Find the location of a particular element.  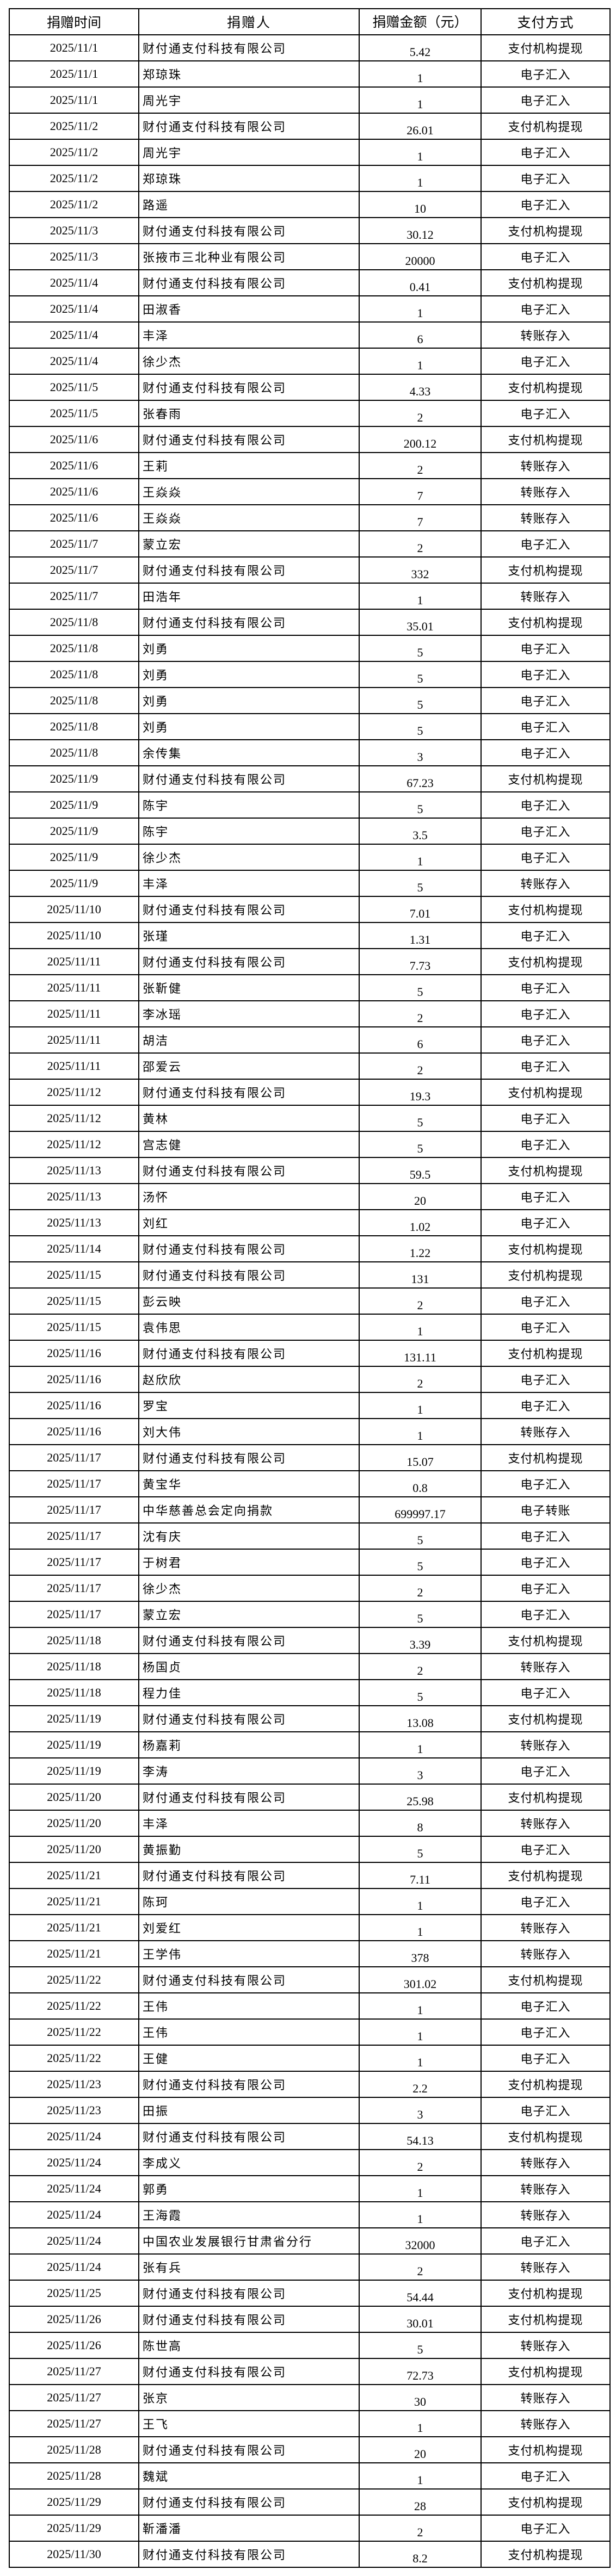

table-row: 2025/11/3 财付通支付科技有限公司 30.12 支付机构提现 is located at coordinates (310, 231).